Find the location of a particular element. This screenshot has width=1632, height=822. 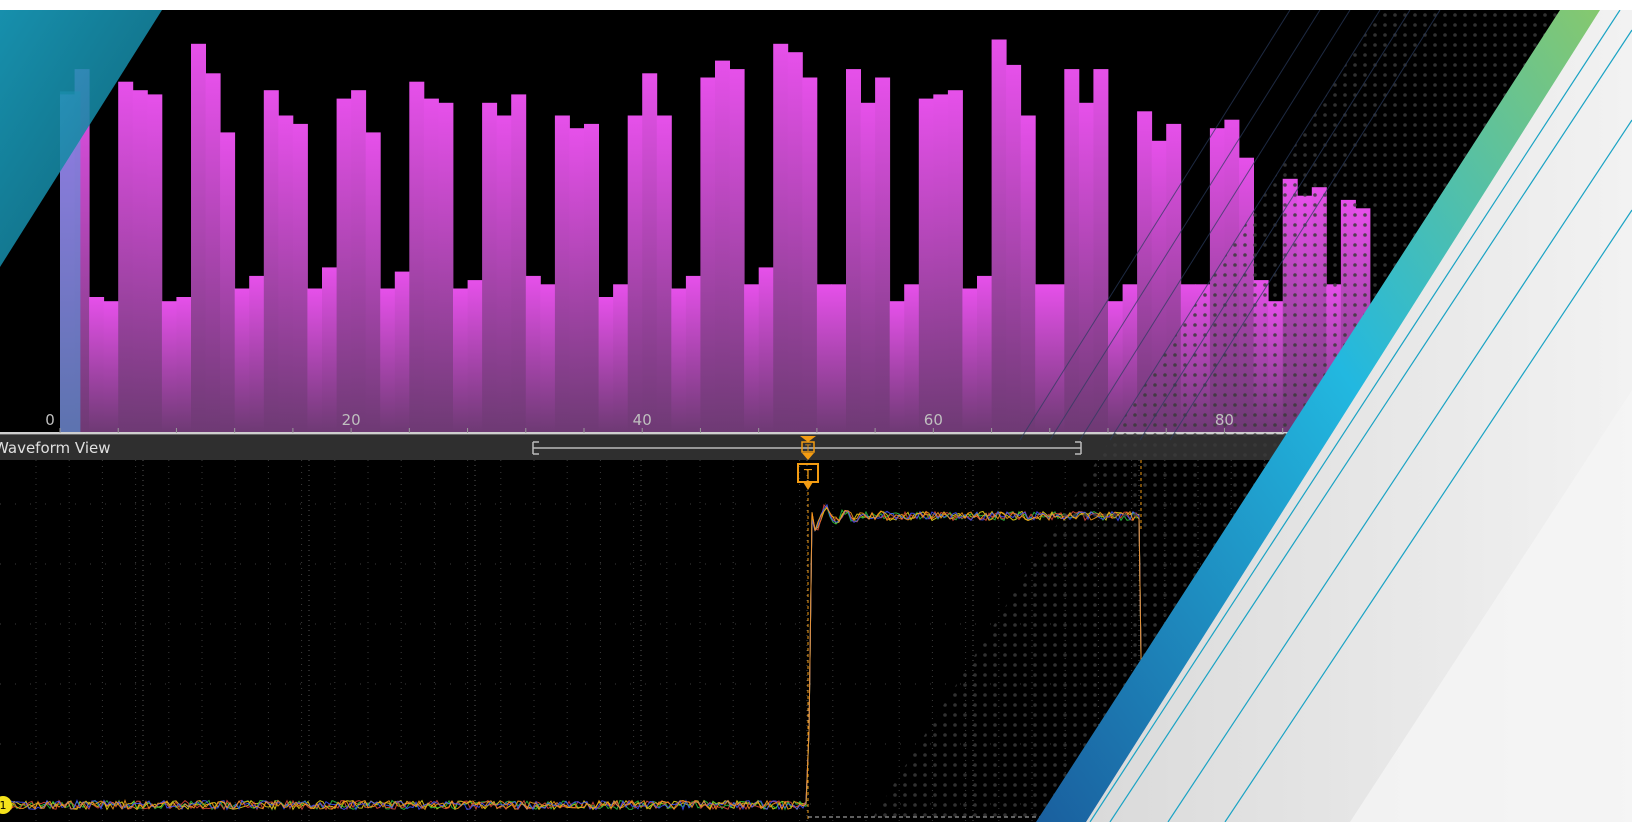

x-tick-label: 20 is located at coordinates (351, 420).